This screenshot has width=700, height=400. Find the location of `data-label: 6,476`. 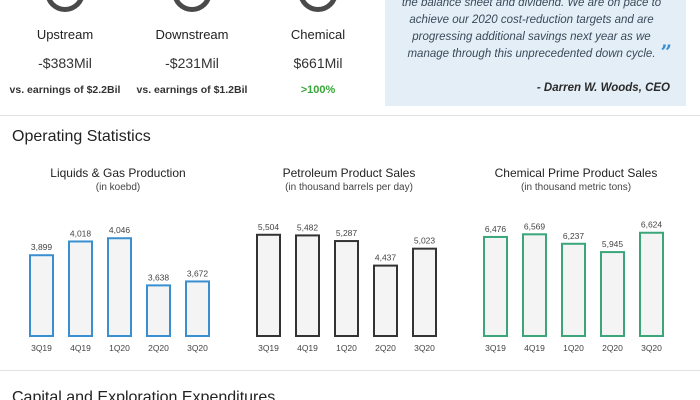

data-label: 6,476 is located at coordinates (496, 229).